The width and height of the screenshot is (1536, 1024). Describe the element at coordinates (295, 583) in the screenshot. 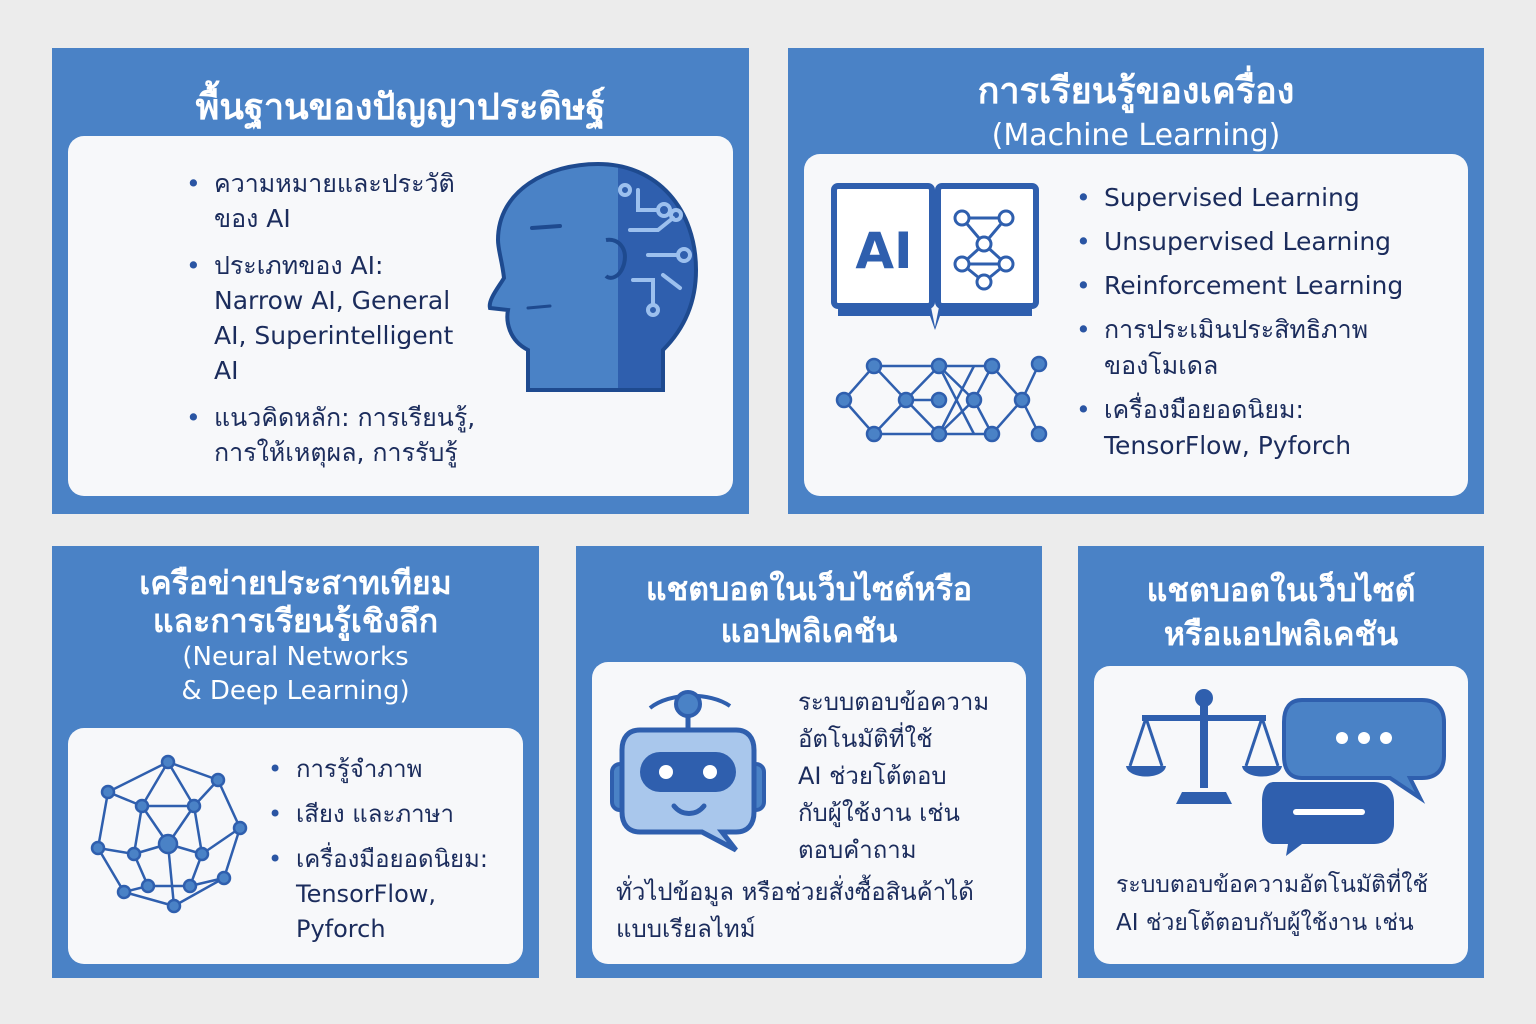

I see `card-title-line: เครือข่ายประสาทเทียม` at that location.